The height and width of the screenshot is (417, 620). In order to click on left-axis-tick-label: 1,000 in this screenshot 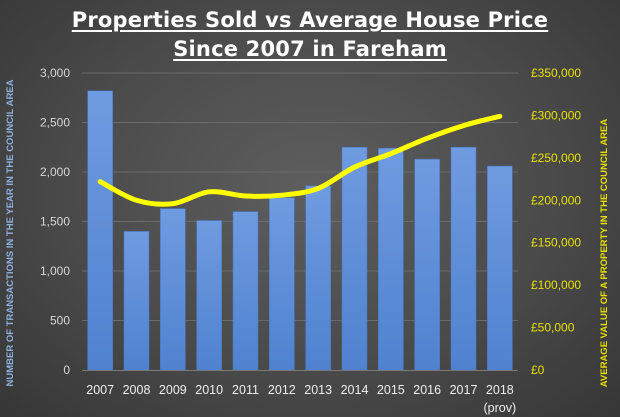, I will do `click(55, 271)`.